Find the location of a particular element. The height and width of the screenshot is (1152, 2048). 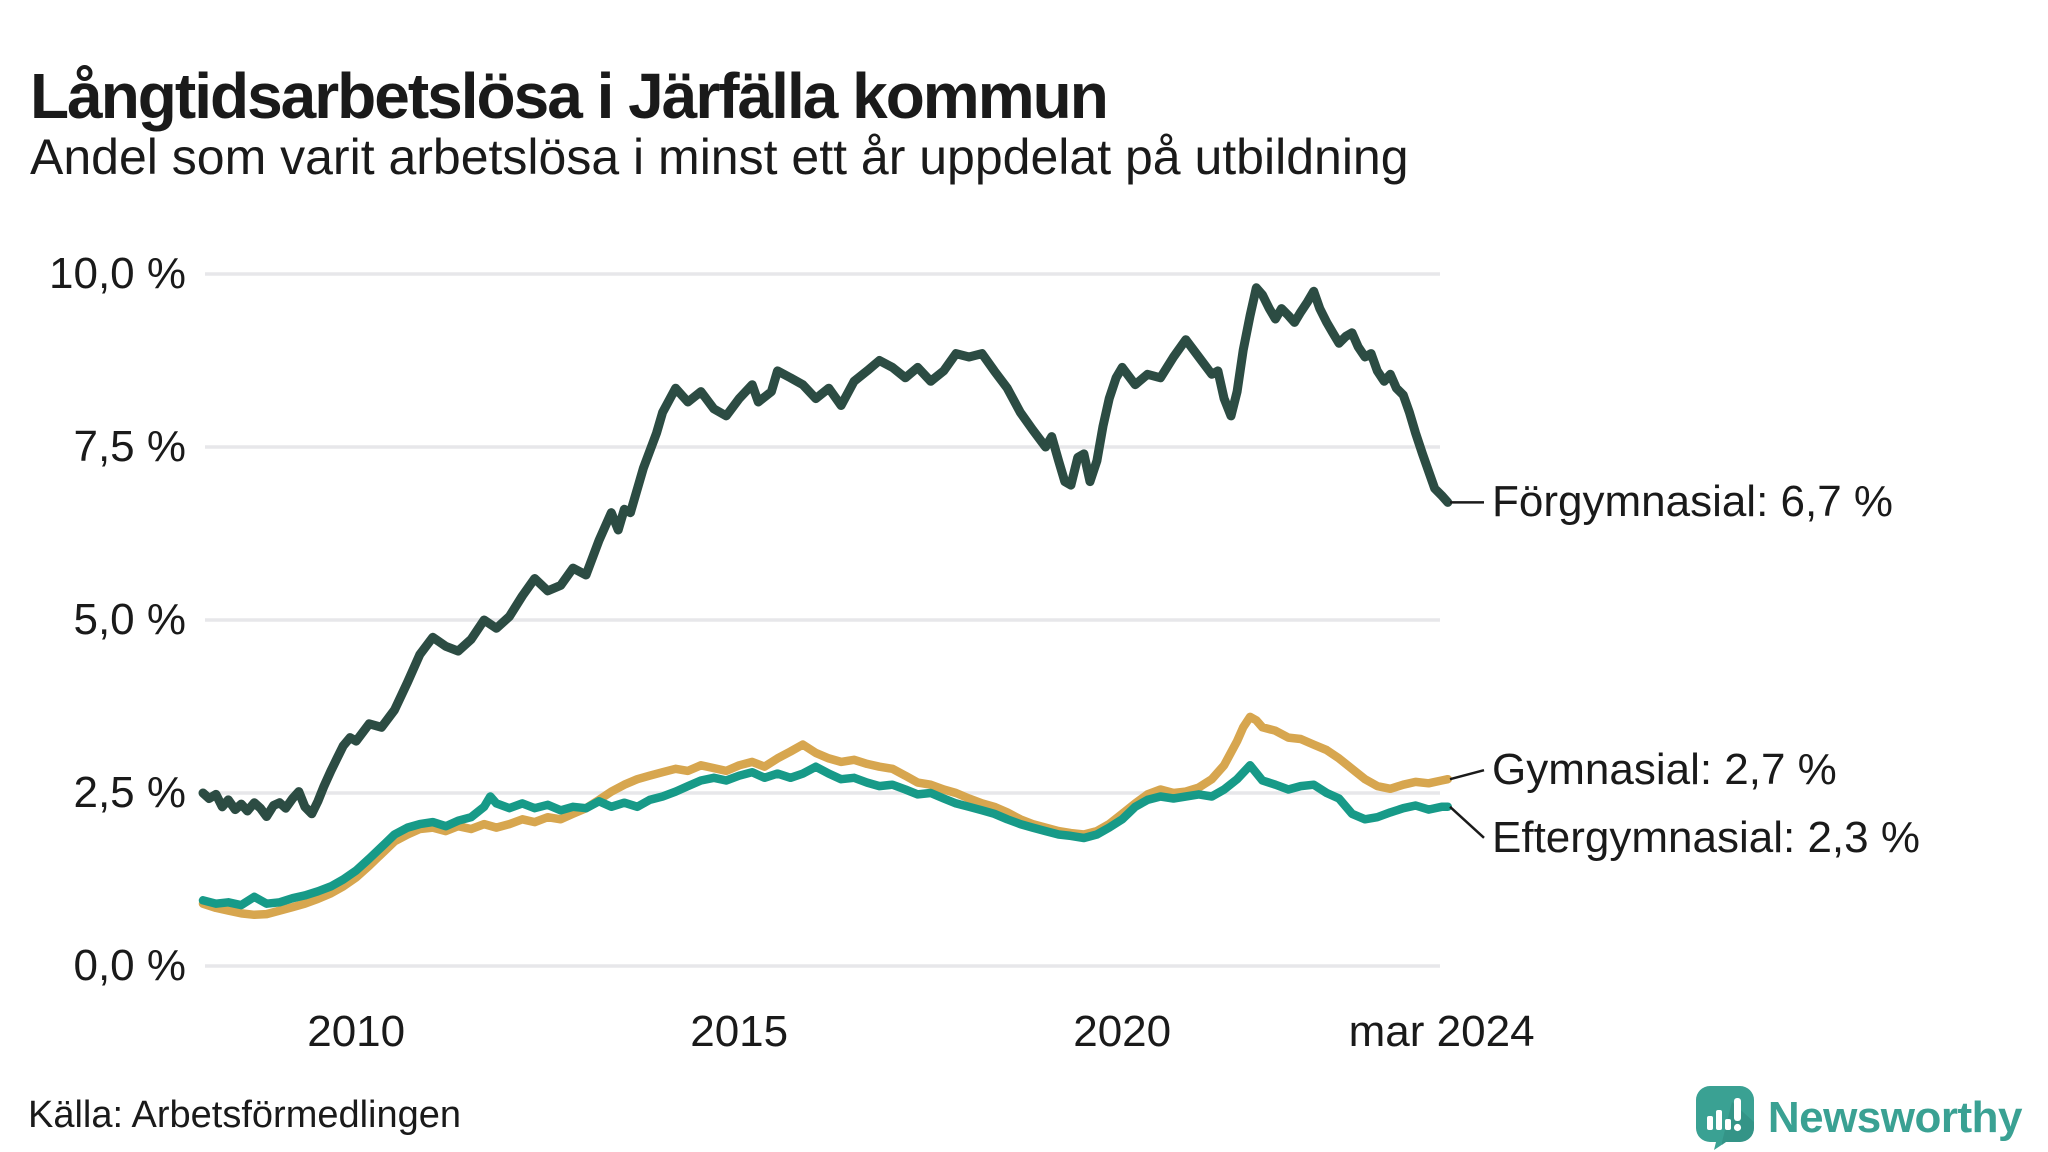

y-tick-label: 10,0 % is located at coordinates (117, 273).